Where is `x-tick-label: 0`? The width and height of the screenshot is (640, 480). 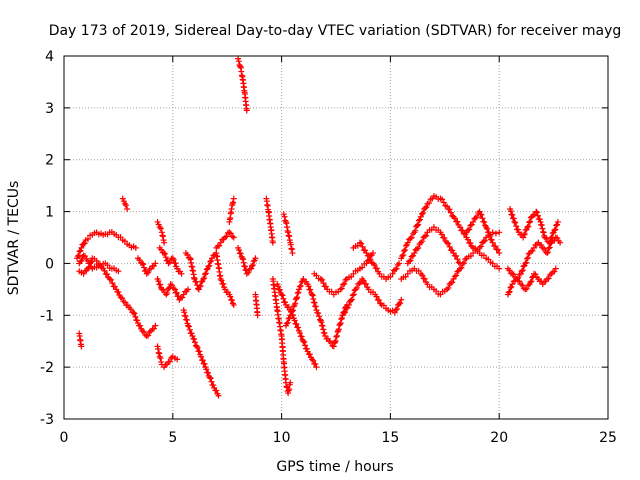
x-tick-label: 0 is located at coordinates (64, 438).